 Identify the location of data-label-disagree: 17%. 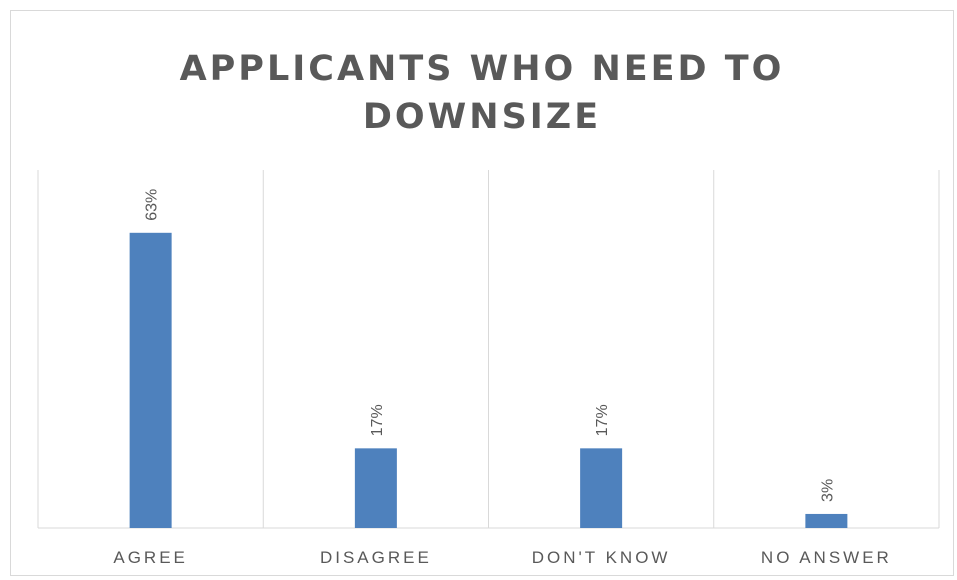
(377, 420).